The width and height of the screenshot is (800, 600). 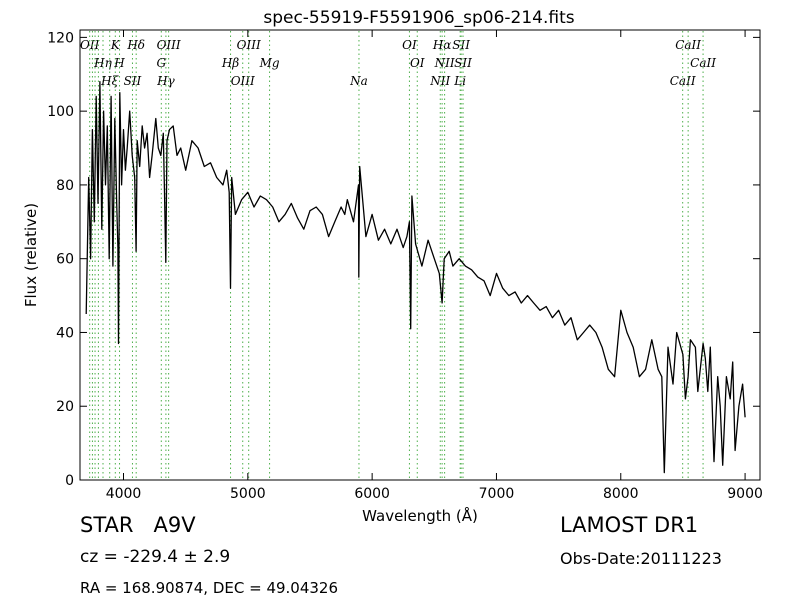 I want to click on spectral-line-label: H, so click(x=119, y=63).